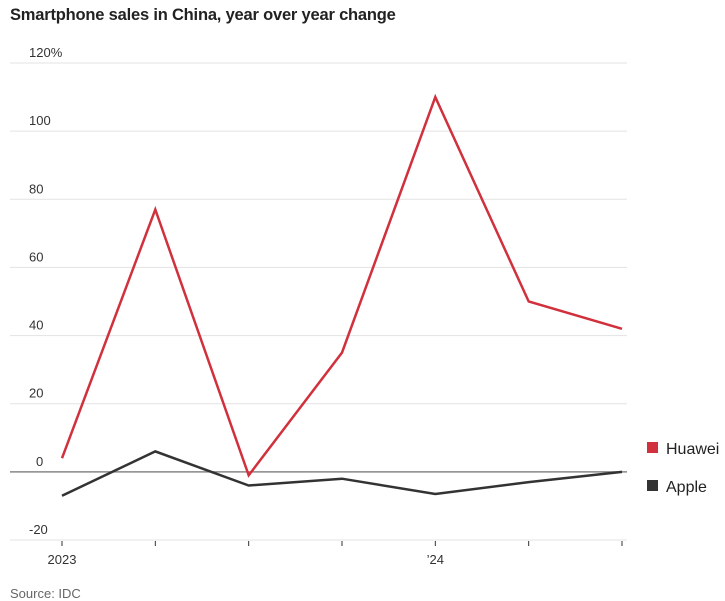 The image size is (725, 601). What do you see at coordinates (683, 468) in the screenshot?
I see `legend: Huawei Apple` at bounding box center [683, 468].